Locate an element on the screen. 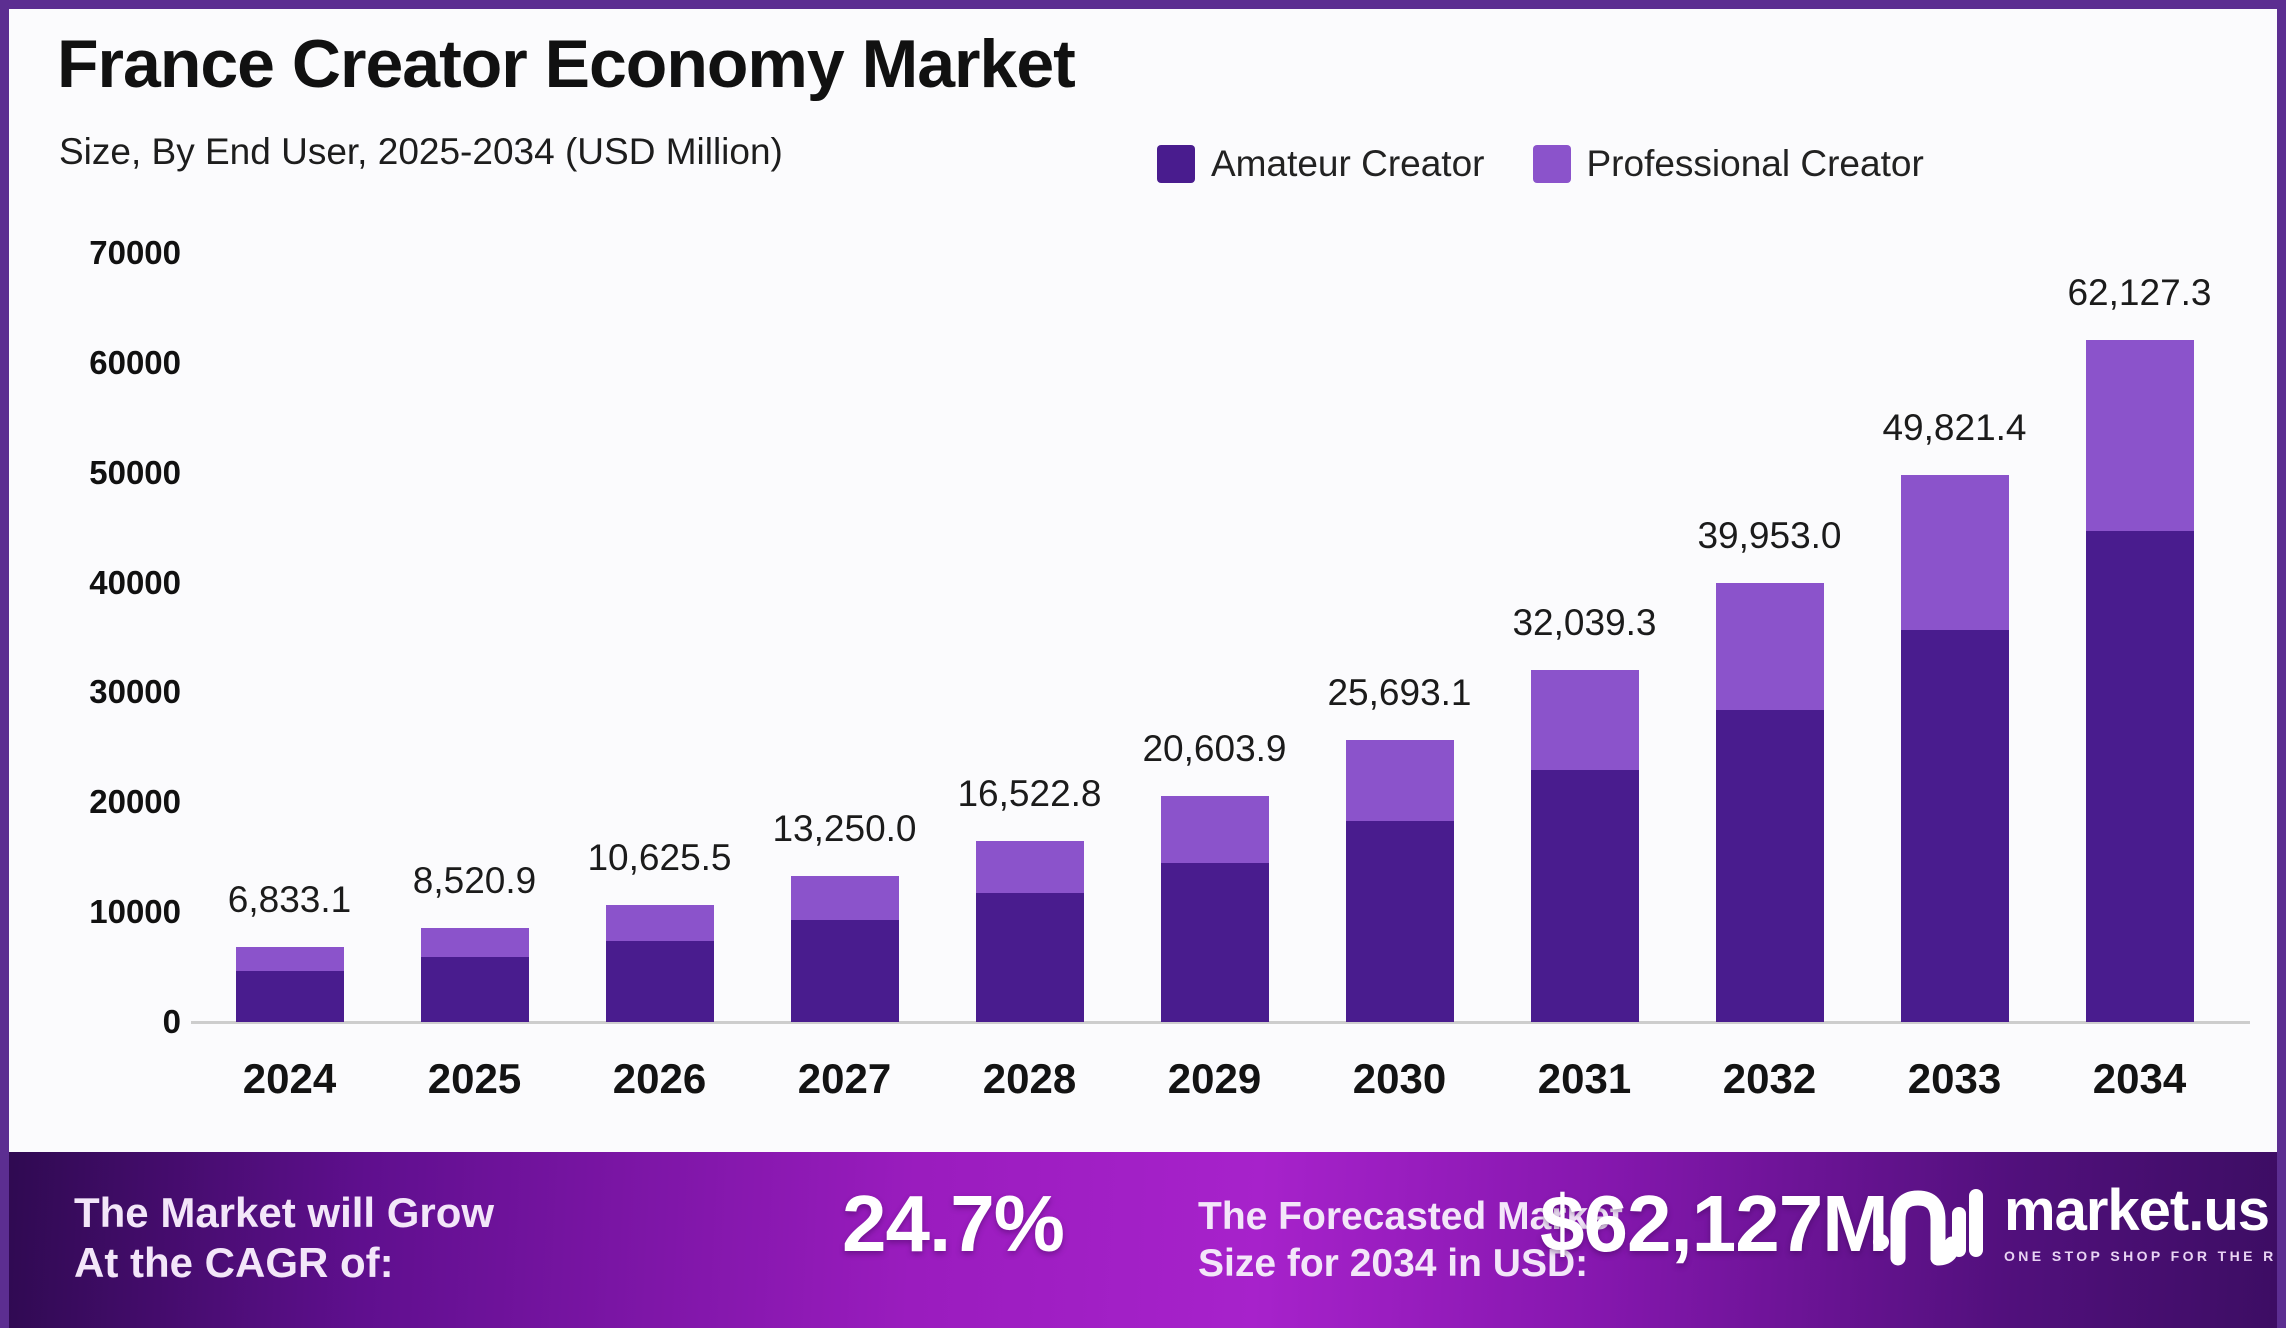 This screenshot has height=1328, width=2286. bar-slot-2032: 39,953.0 is located at coordinates (1769, 637).